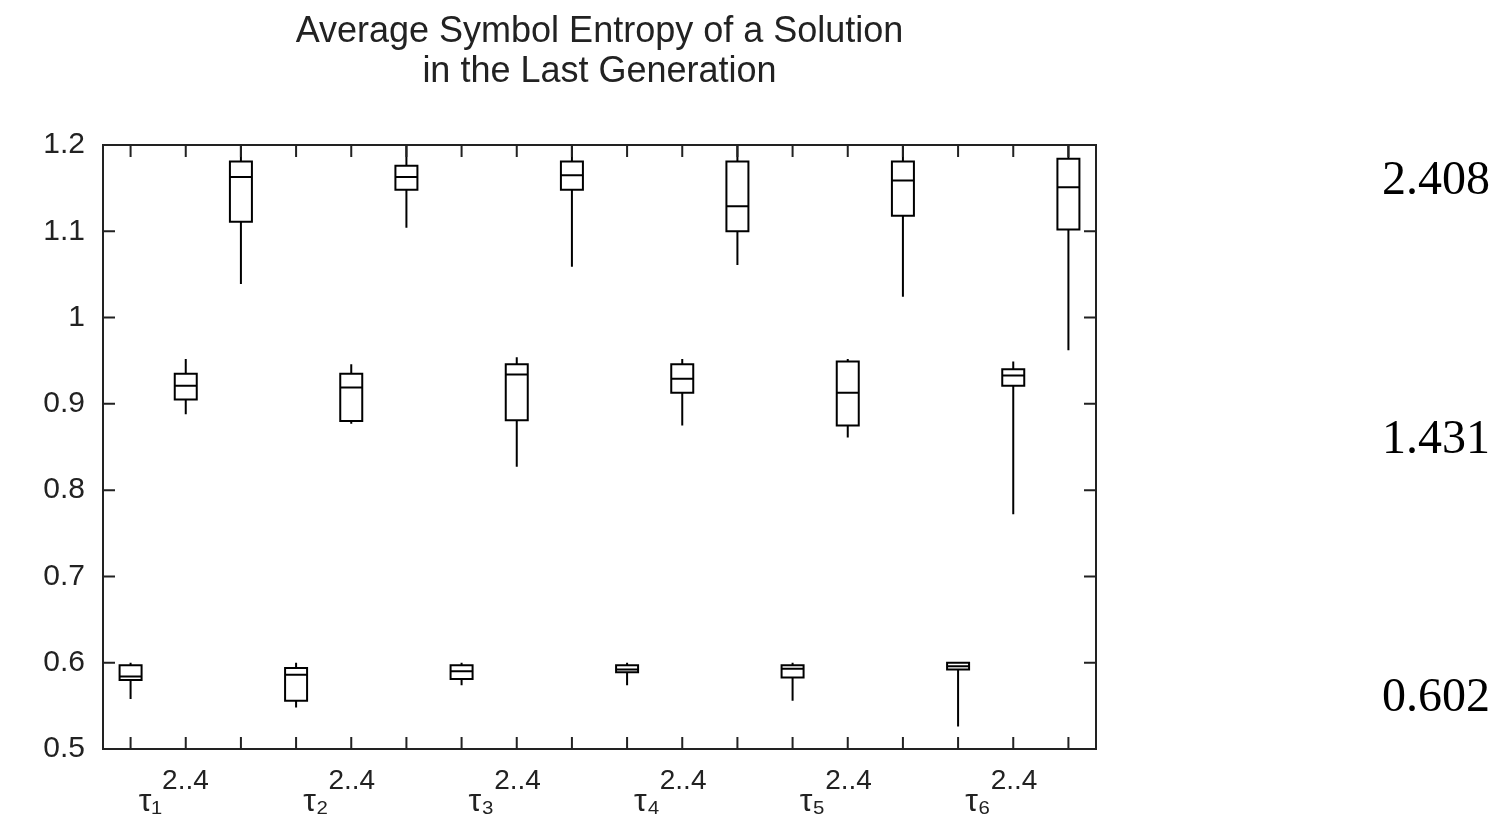 This screenshot has width=1501, height=826. Describe the element at coordinates (64, 660) in the screenshot. I see `y-tick-label: 0.6` at that location.